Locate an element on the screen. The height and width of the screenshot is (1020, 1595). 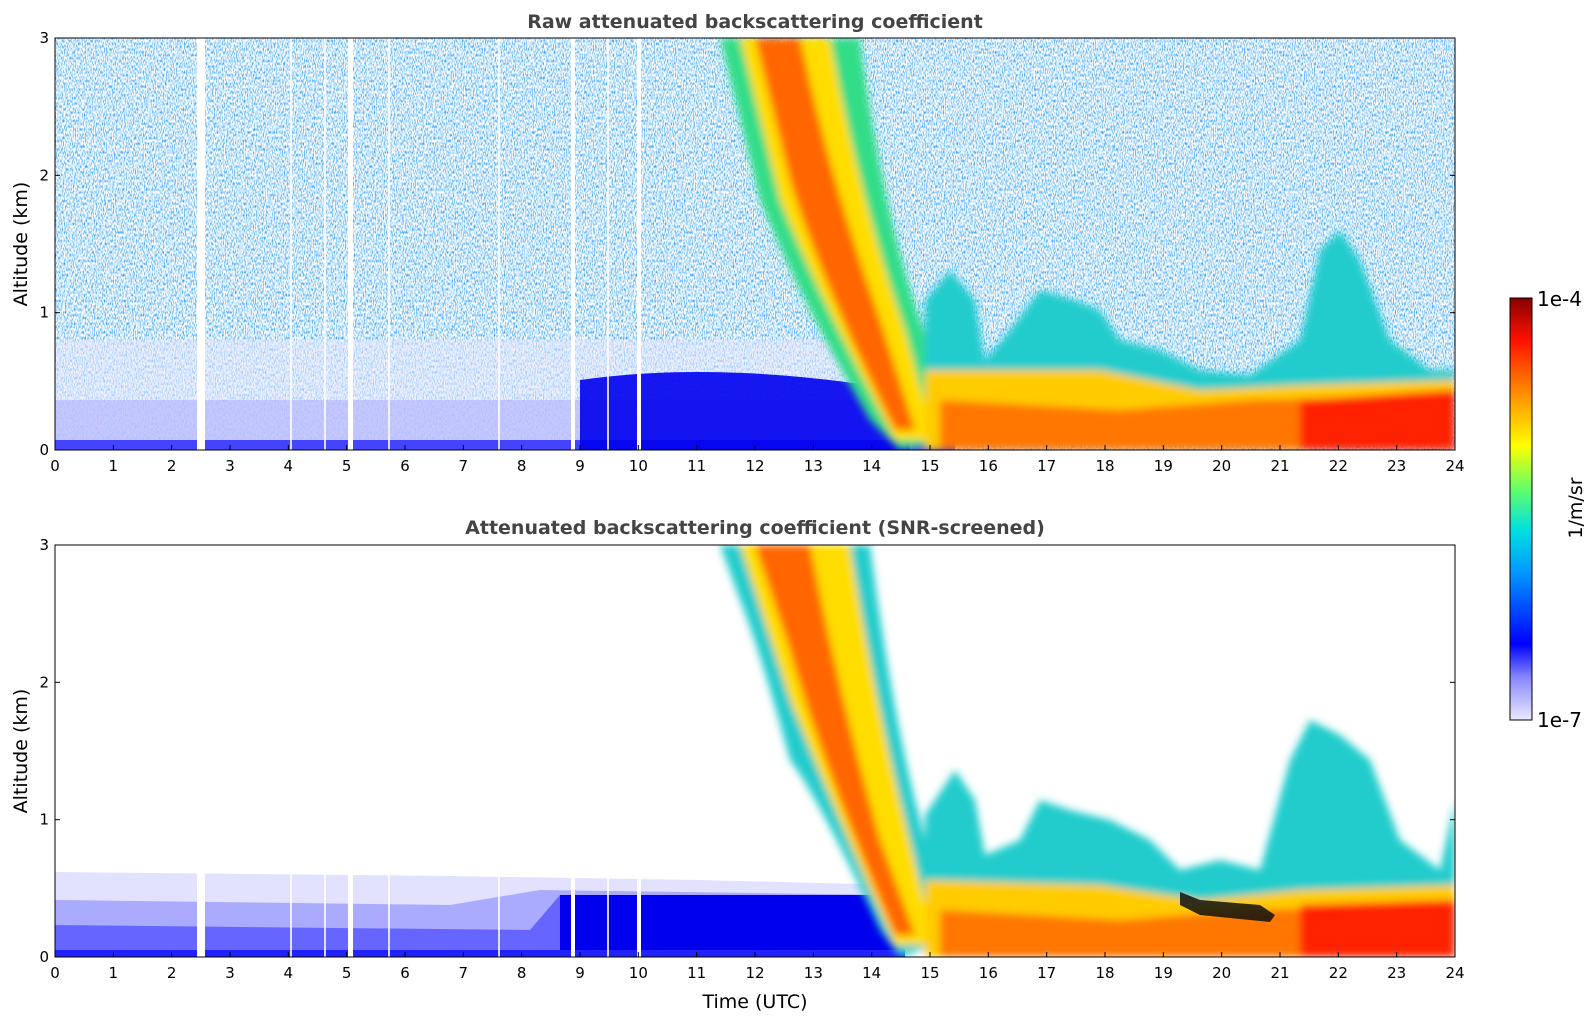
xlabel-snr: Time (UTC) is located at coordinates (754, 1002).